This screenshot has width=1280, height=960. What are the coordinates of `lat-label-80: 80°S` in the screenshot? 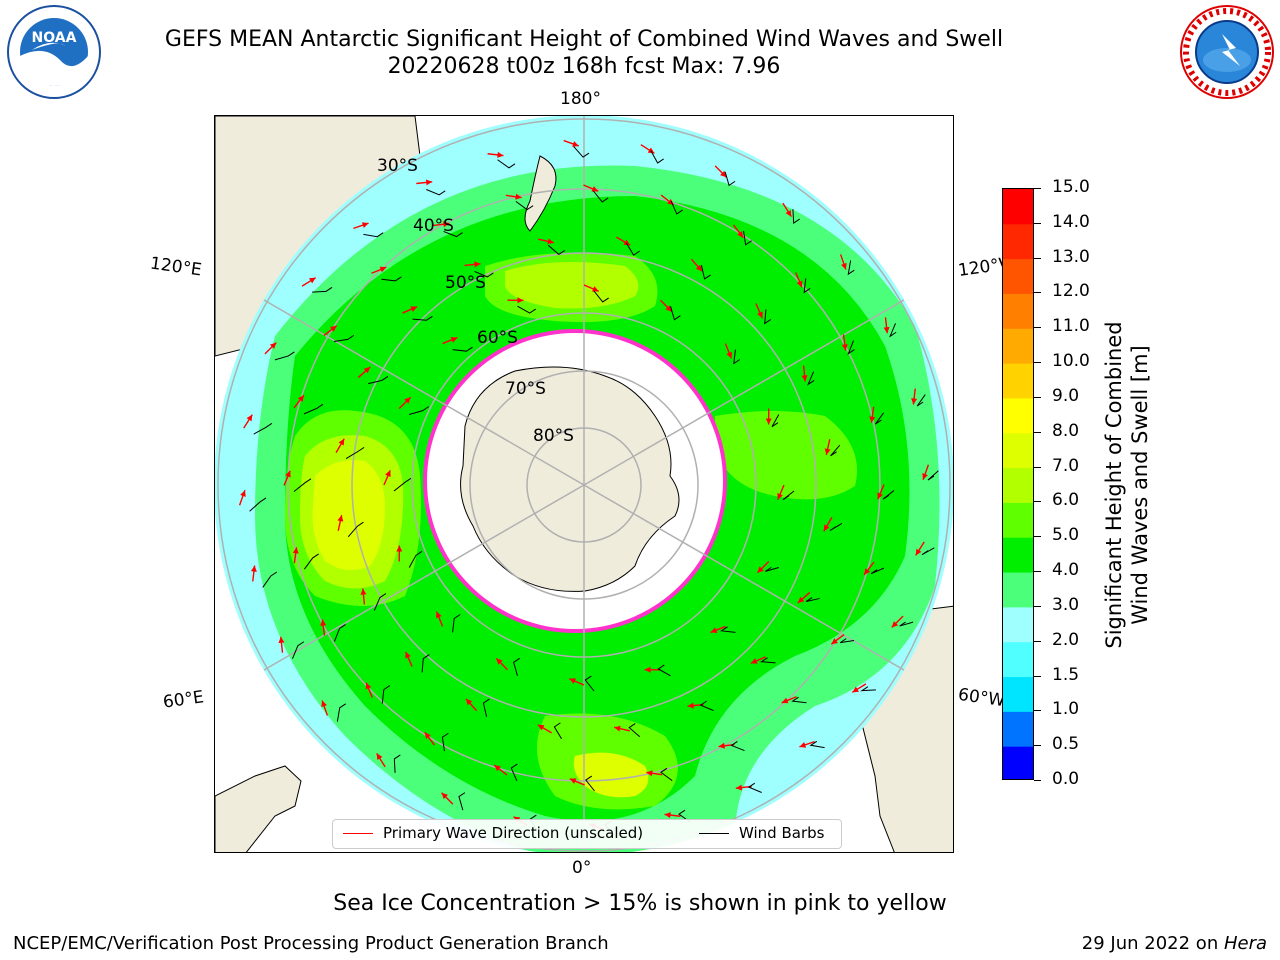 It's located at (553, 436).